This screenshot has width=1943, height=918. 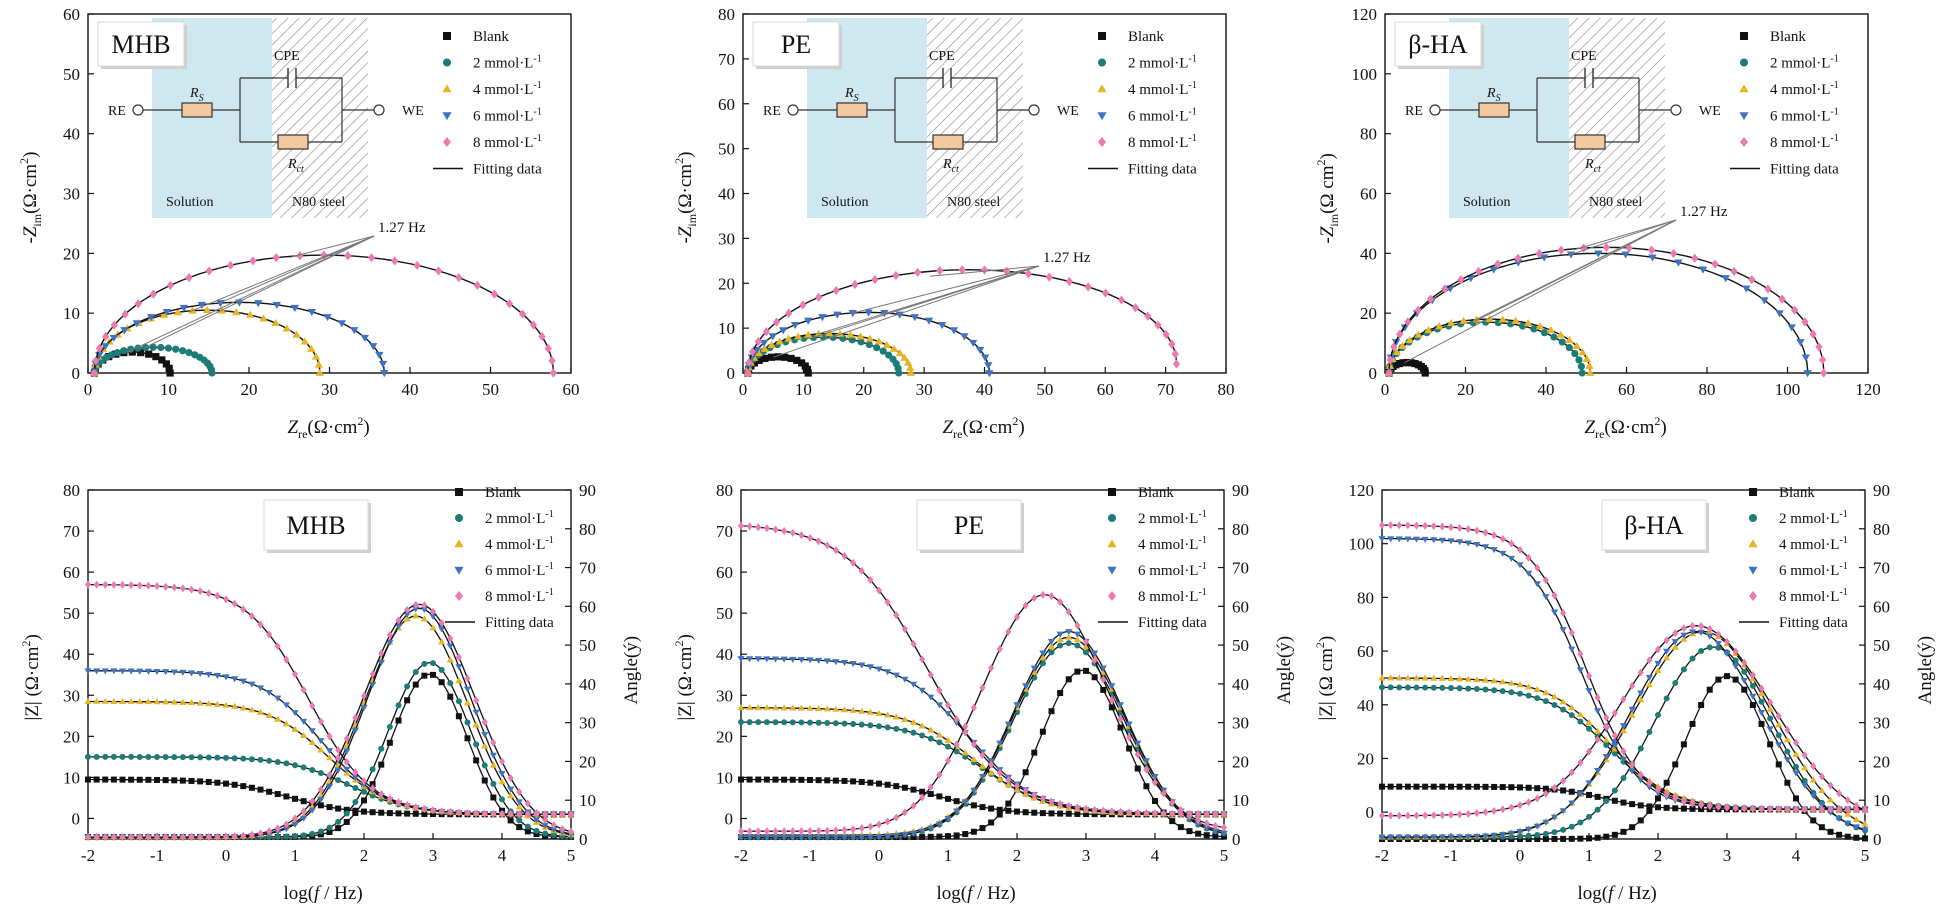 I want to click on x-tick-label: 80, so click(x=1226, y=389).